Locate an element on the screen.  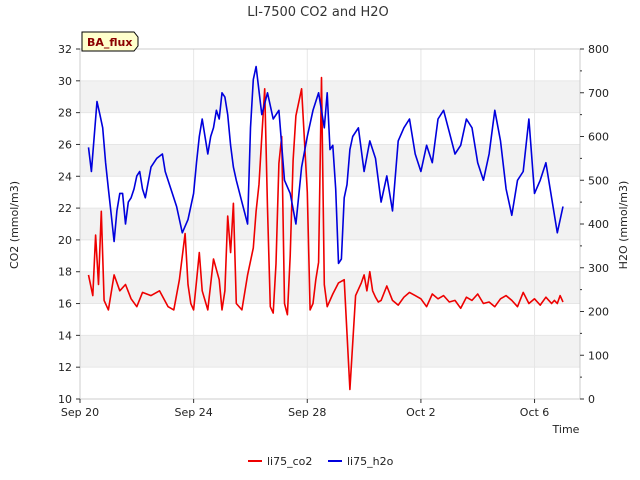
left-tick-label: 18 is located at coordinates (65, 272).